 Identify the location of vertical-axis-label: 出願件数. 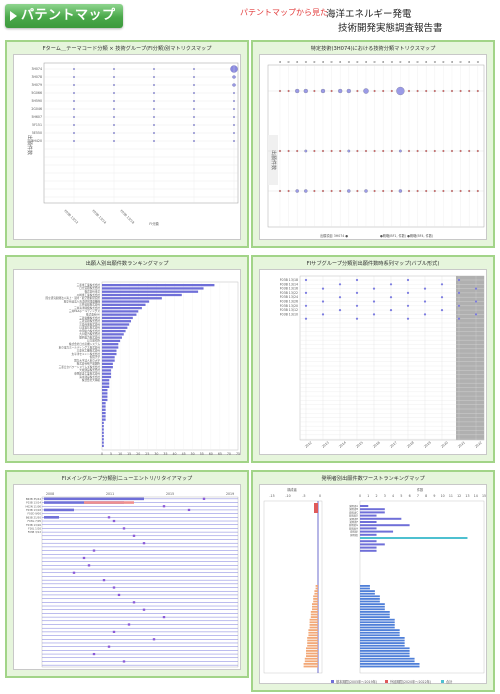
(273, 160).